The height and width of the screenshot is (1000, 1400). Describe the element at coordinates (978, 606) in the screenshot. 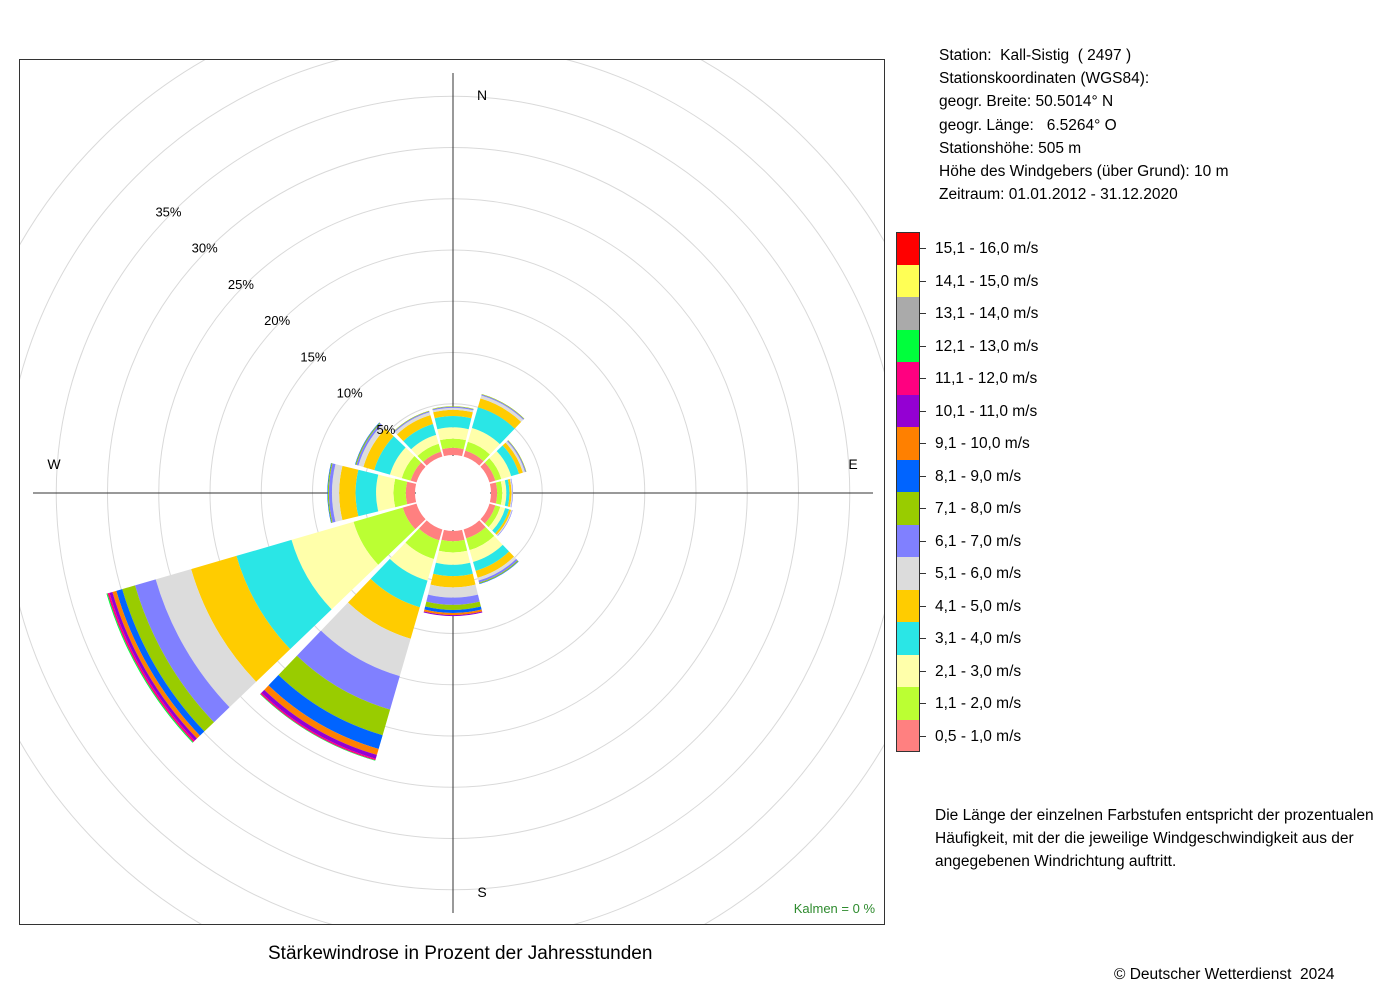

I see `legend-label: 4,1 - 5,0 m/s` at that location.